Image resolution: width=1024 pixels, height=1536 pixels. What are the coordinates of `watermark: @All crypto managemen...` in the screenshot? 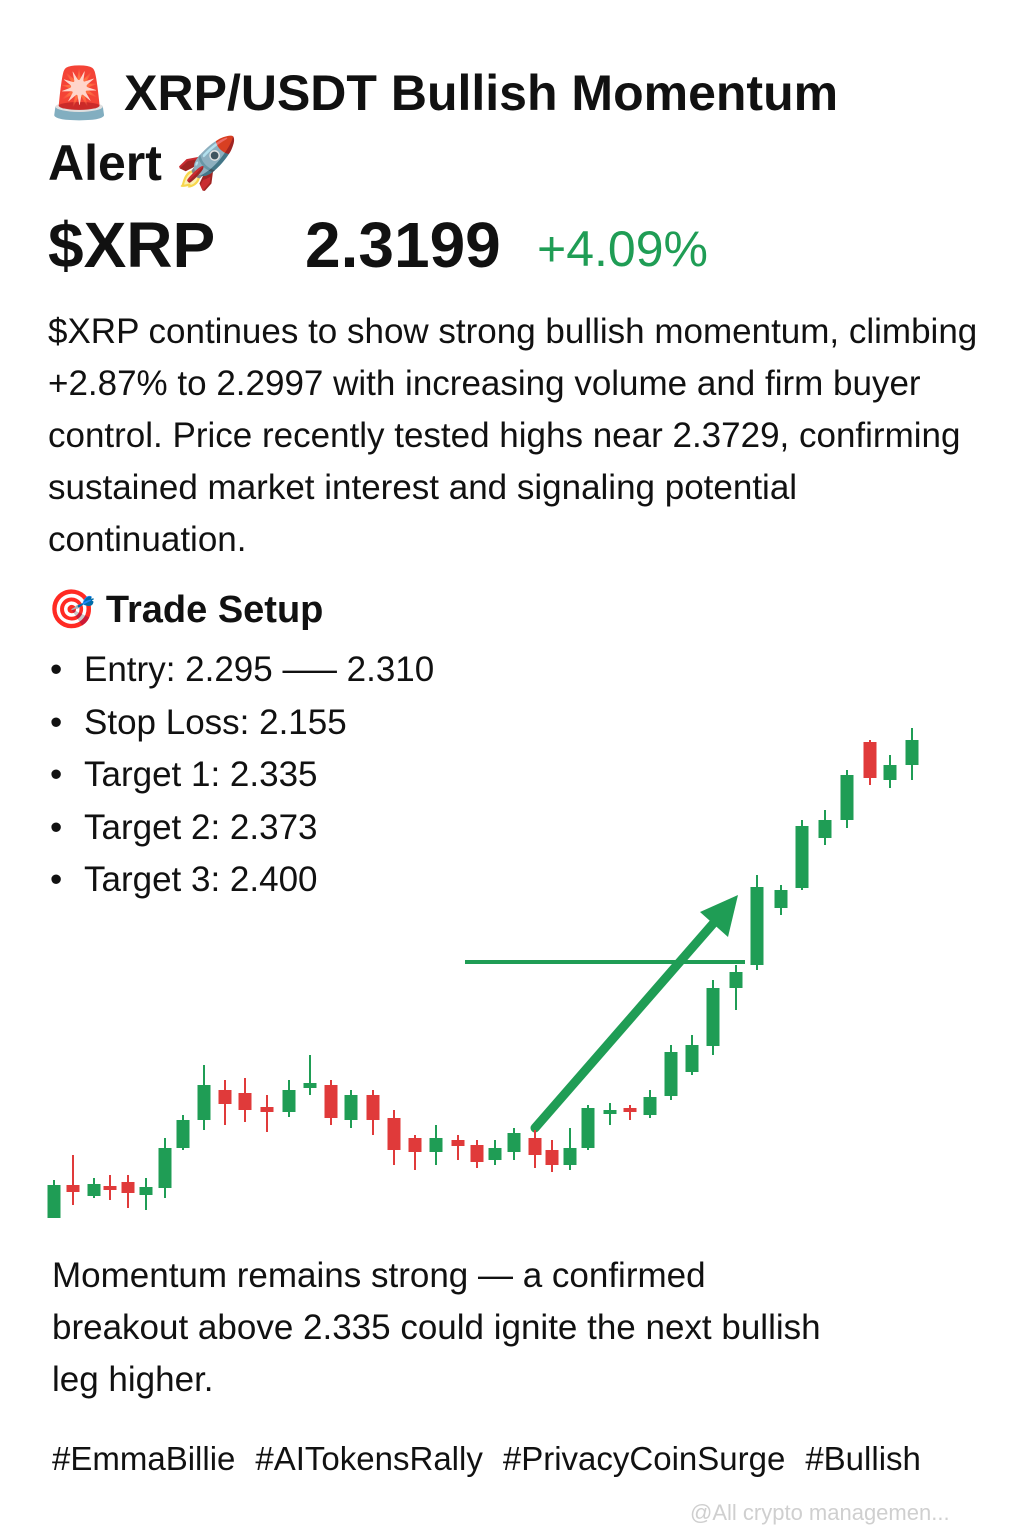 It's located at (820, 1512).